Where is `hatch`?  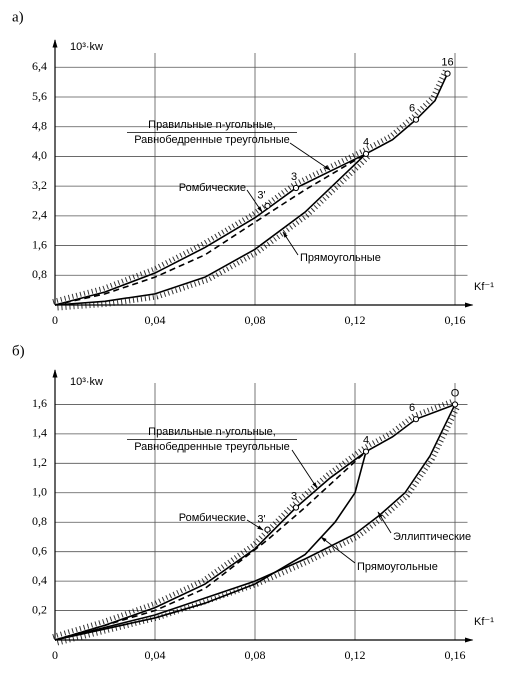 hatch is located at coordinates (214, 233).